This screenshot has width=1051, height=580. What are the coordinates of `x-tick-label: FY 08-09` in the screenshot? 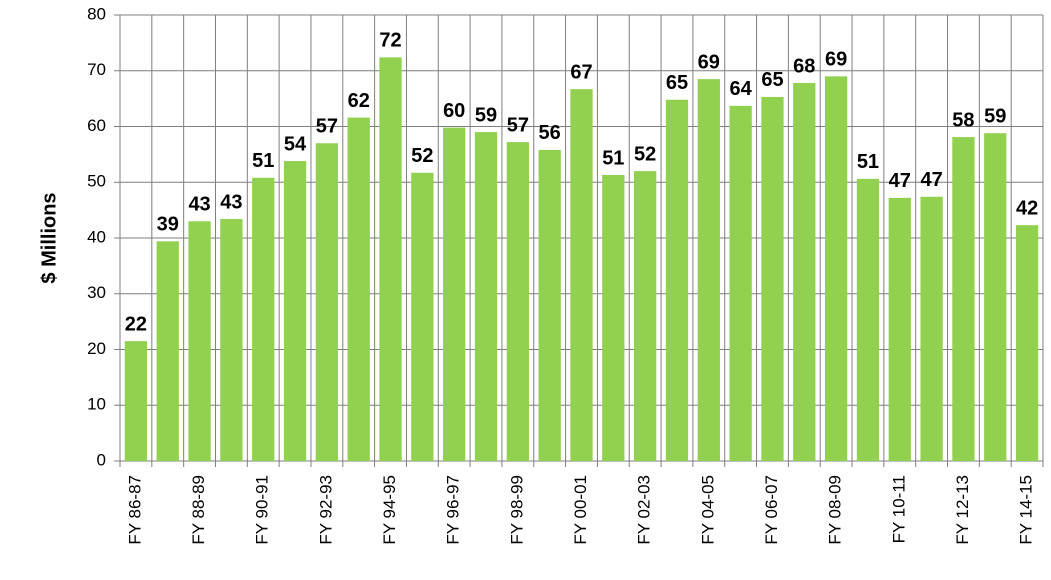 It's located at (835, 510).